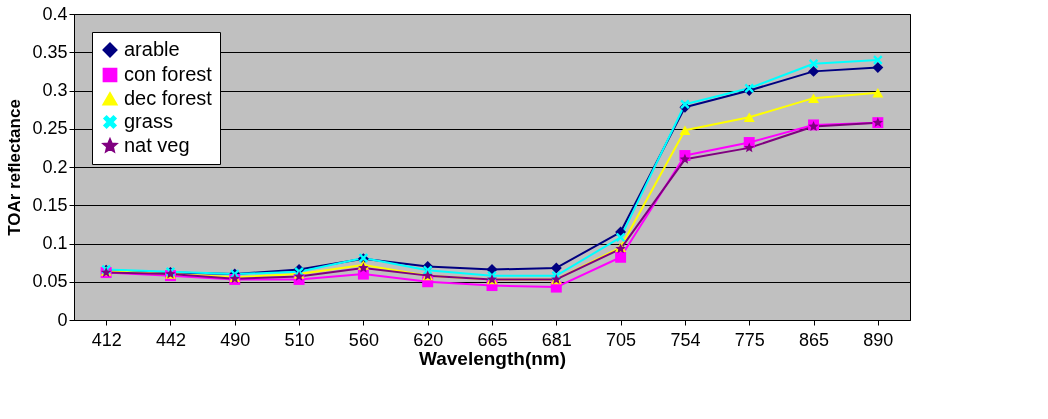 The width and height of the screenshot is (1048, 419). I want to click on y-tick-label: 0.05, so click(50, 281).